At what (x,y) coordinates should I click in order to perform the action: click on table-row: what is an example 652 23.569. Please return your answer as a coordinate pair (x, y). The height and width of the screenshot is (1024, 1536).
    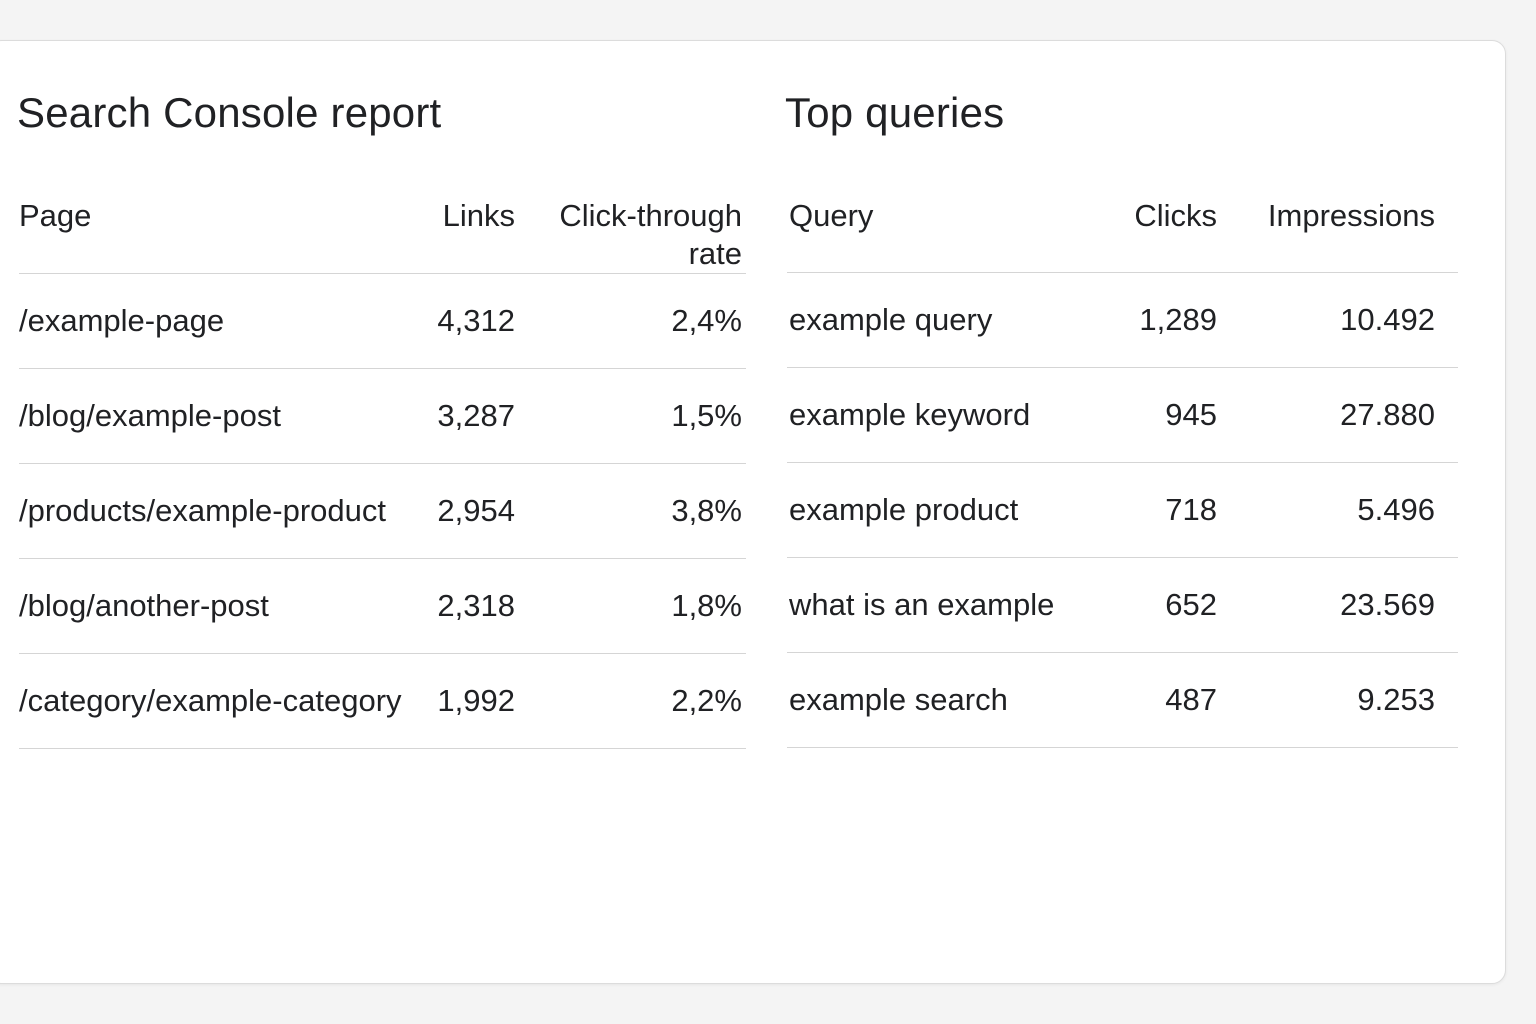
    Looking at the image, I should click on (1122, 605).